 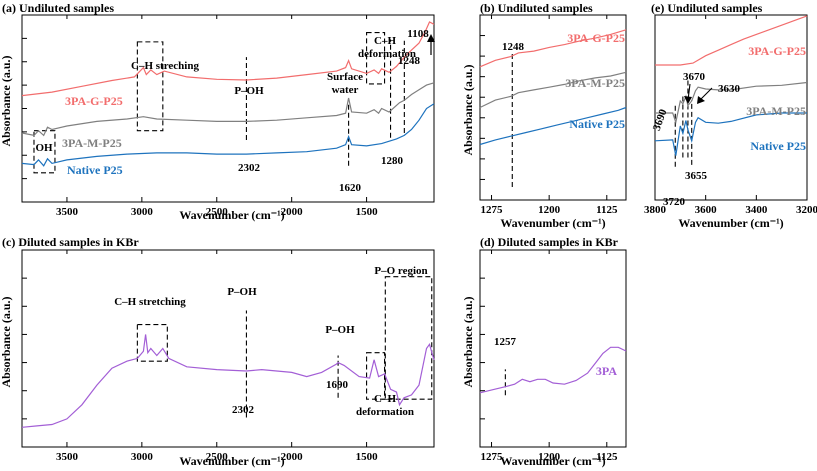 What do you see at coordinates (67, 212) in the screenshot?
I see `panel-a-xtick-label: 3500` at bounding box center [67, 212].